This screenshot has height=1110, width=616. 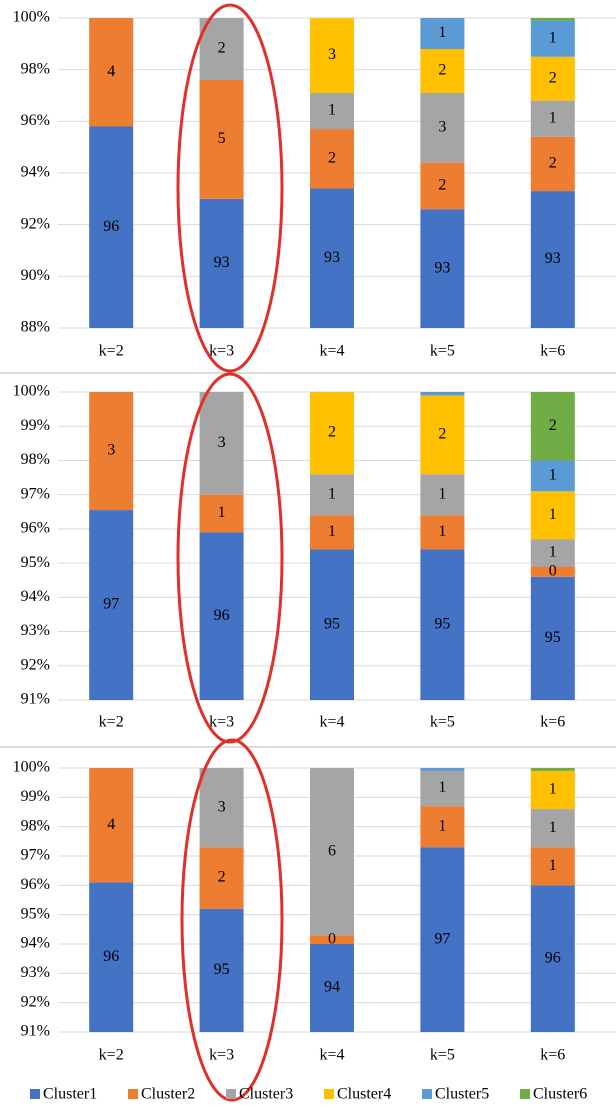 I want to click on data-label: 97, so click(x=111, y=604).